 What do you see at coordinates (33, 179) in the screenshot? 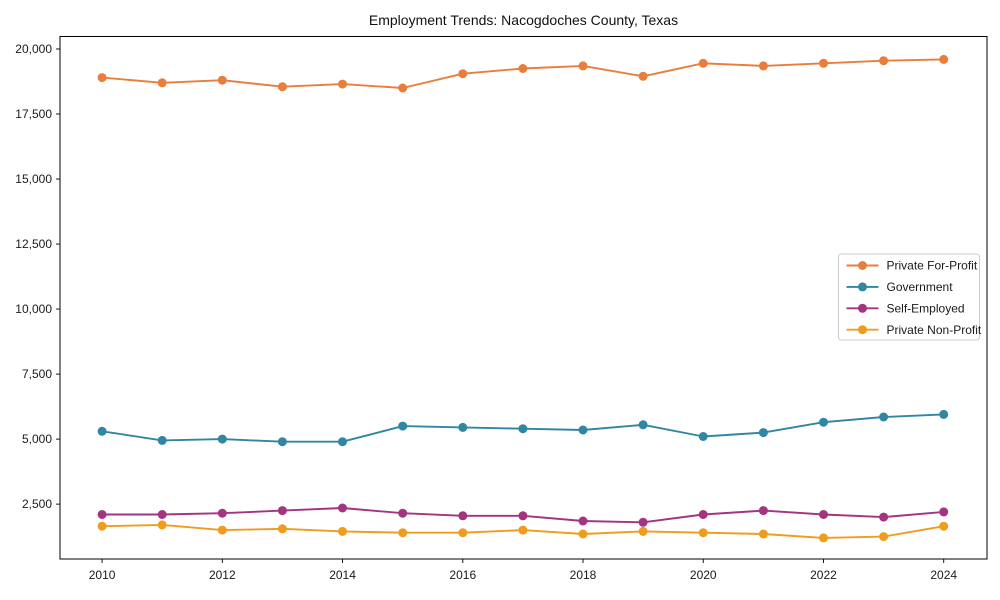
I see `y-tick-label: 15,000` at bounding box center [33, 179].